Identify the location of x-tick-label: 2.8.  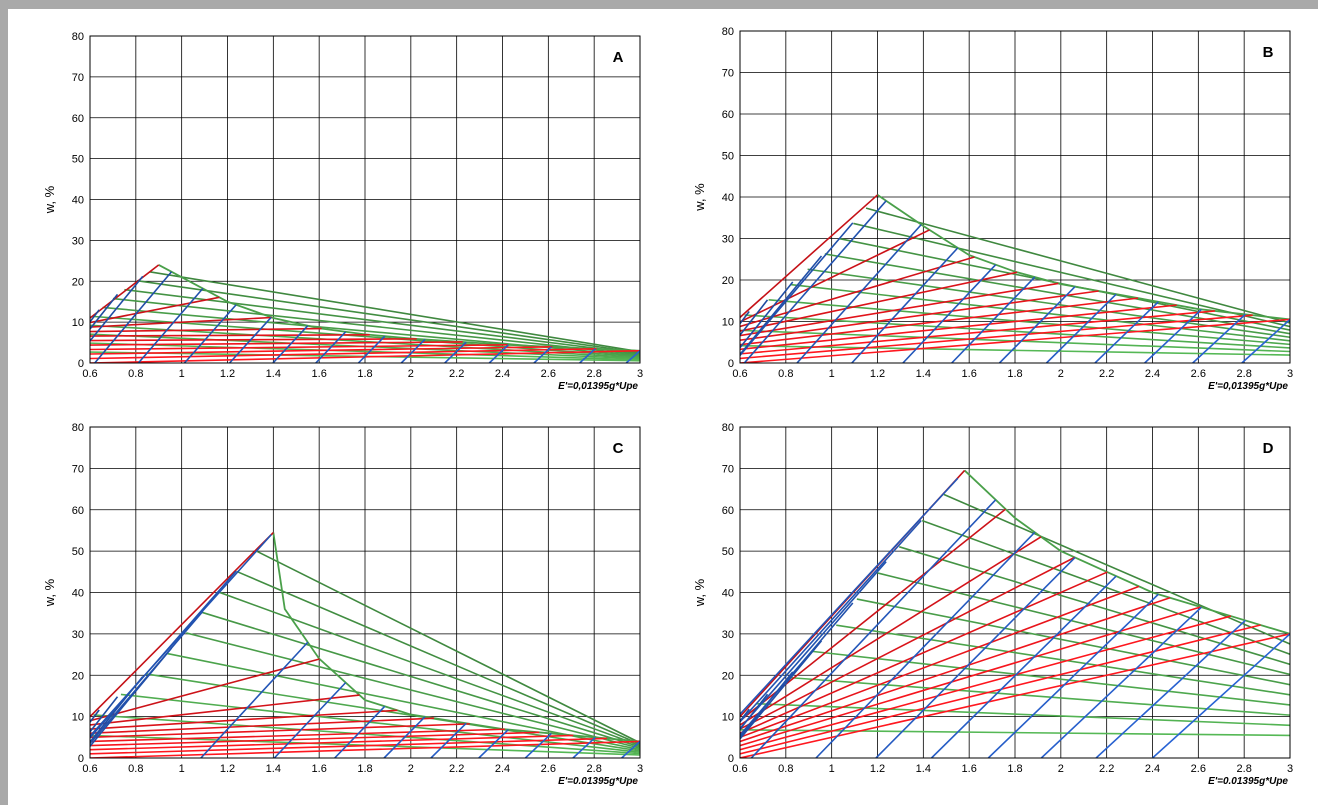
(594, 374).